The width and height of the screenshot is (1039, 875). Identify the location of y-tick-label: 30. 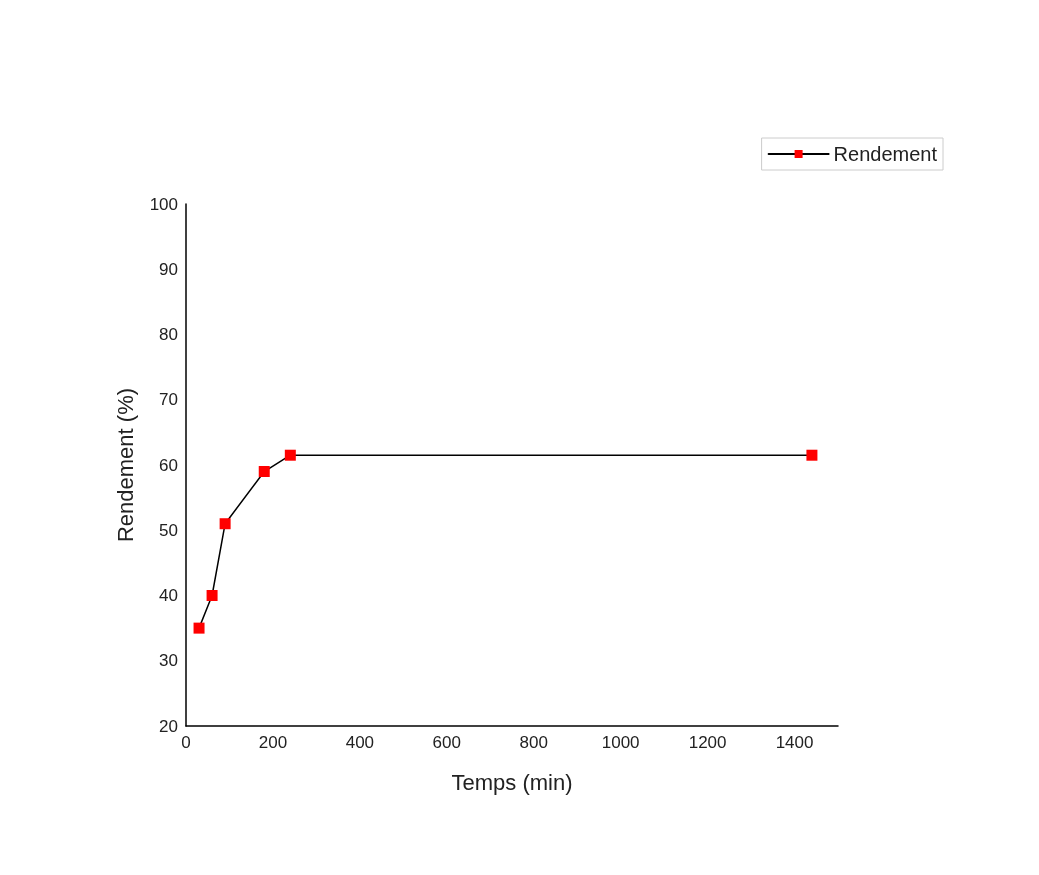
(168, 661).